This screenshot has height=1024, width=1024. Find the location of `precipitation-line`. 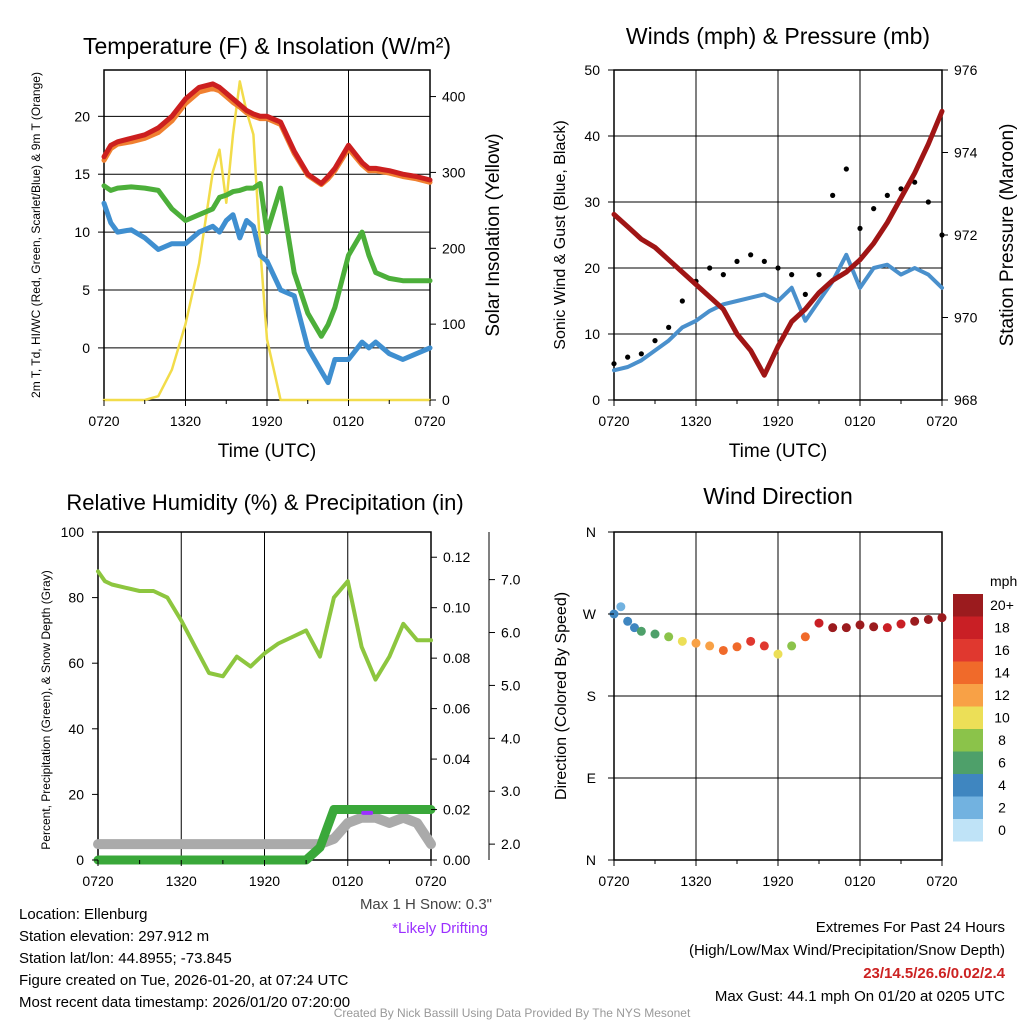

precipitation-line is located at coordinates (264, 835).